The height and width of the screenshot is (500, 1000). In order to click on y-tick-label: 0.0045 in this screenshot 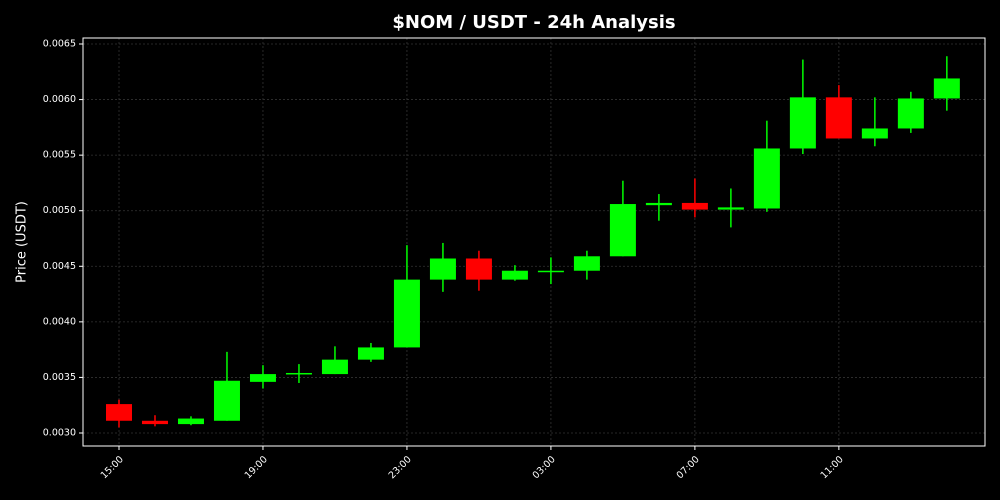, I will do `click(59, 266)`.